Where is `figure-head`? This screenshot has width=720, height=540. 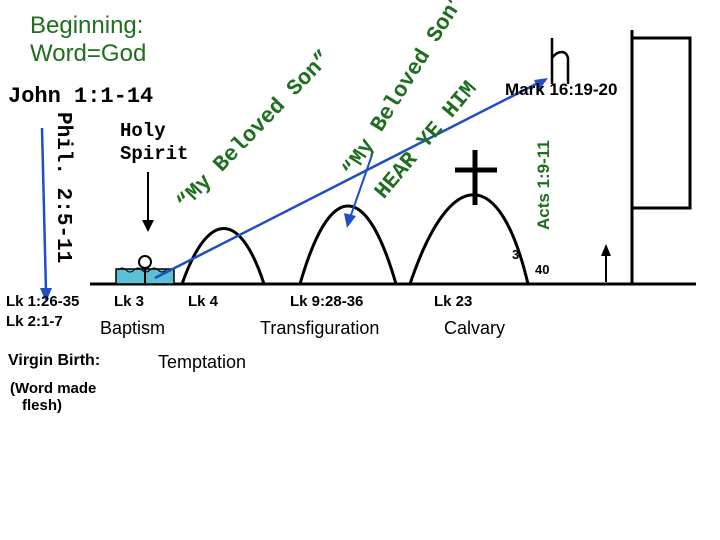
figure-head is located at coordinates (145, 262).